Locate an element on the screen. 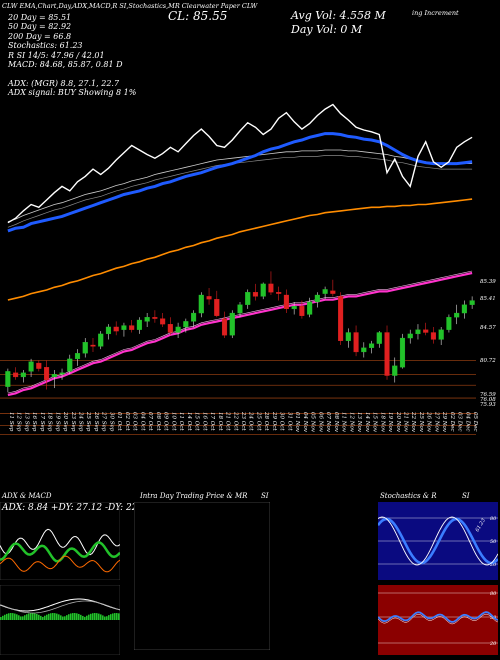 The height and width of the screenshot is (660, 500). stoch-d-line is located at coordinates (438, 541).